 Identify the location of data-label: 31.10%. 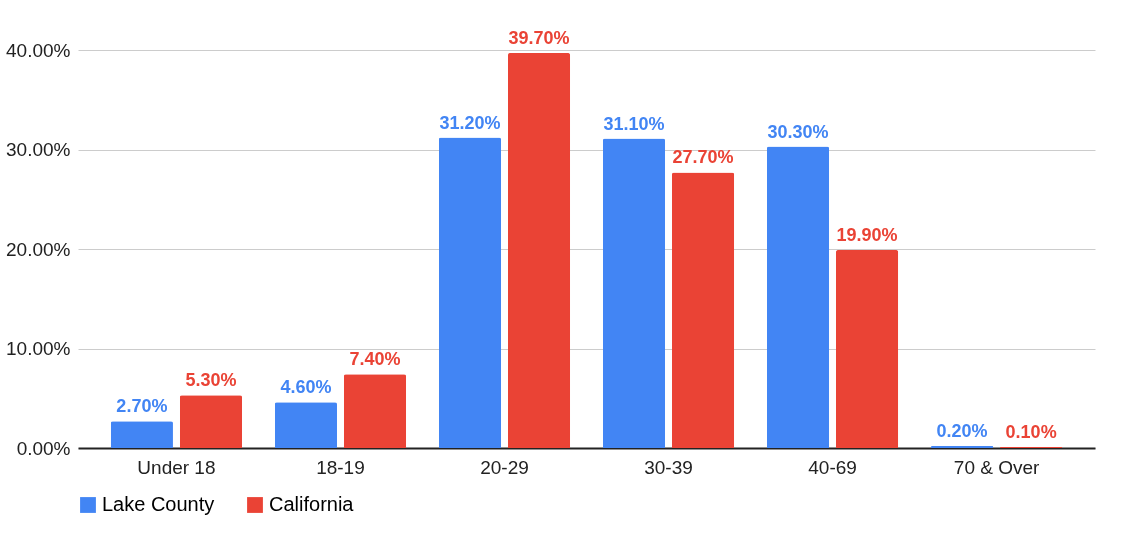
(634, 123).